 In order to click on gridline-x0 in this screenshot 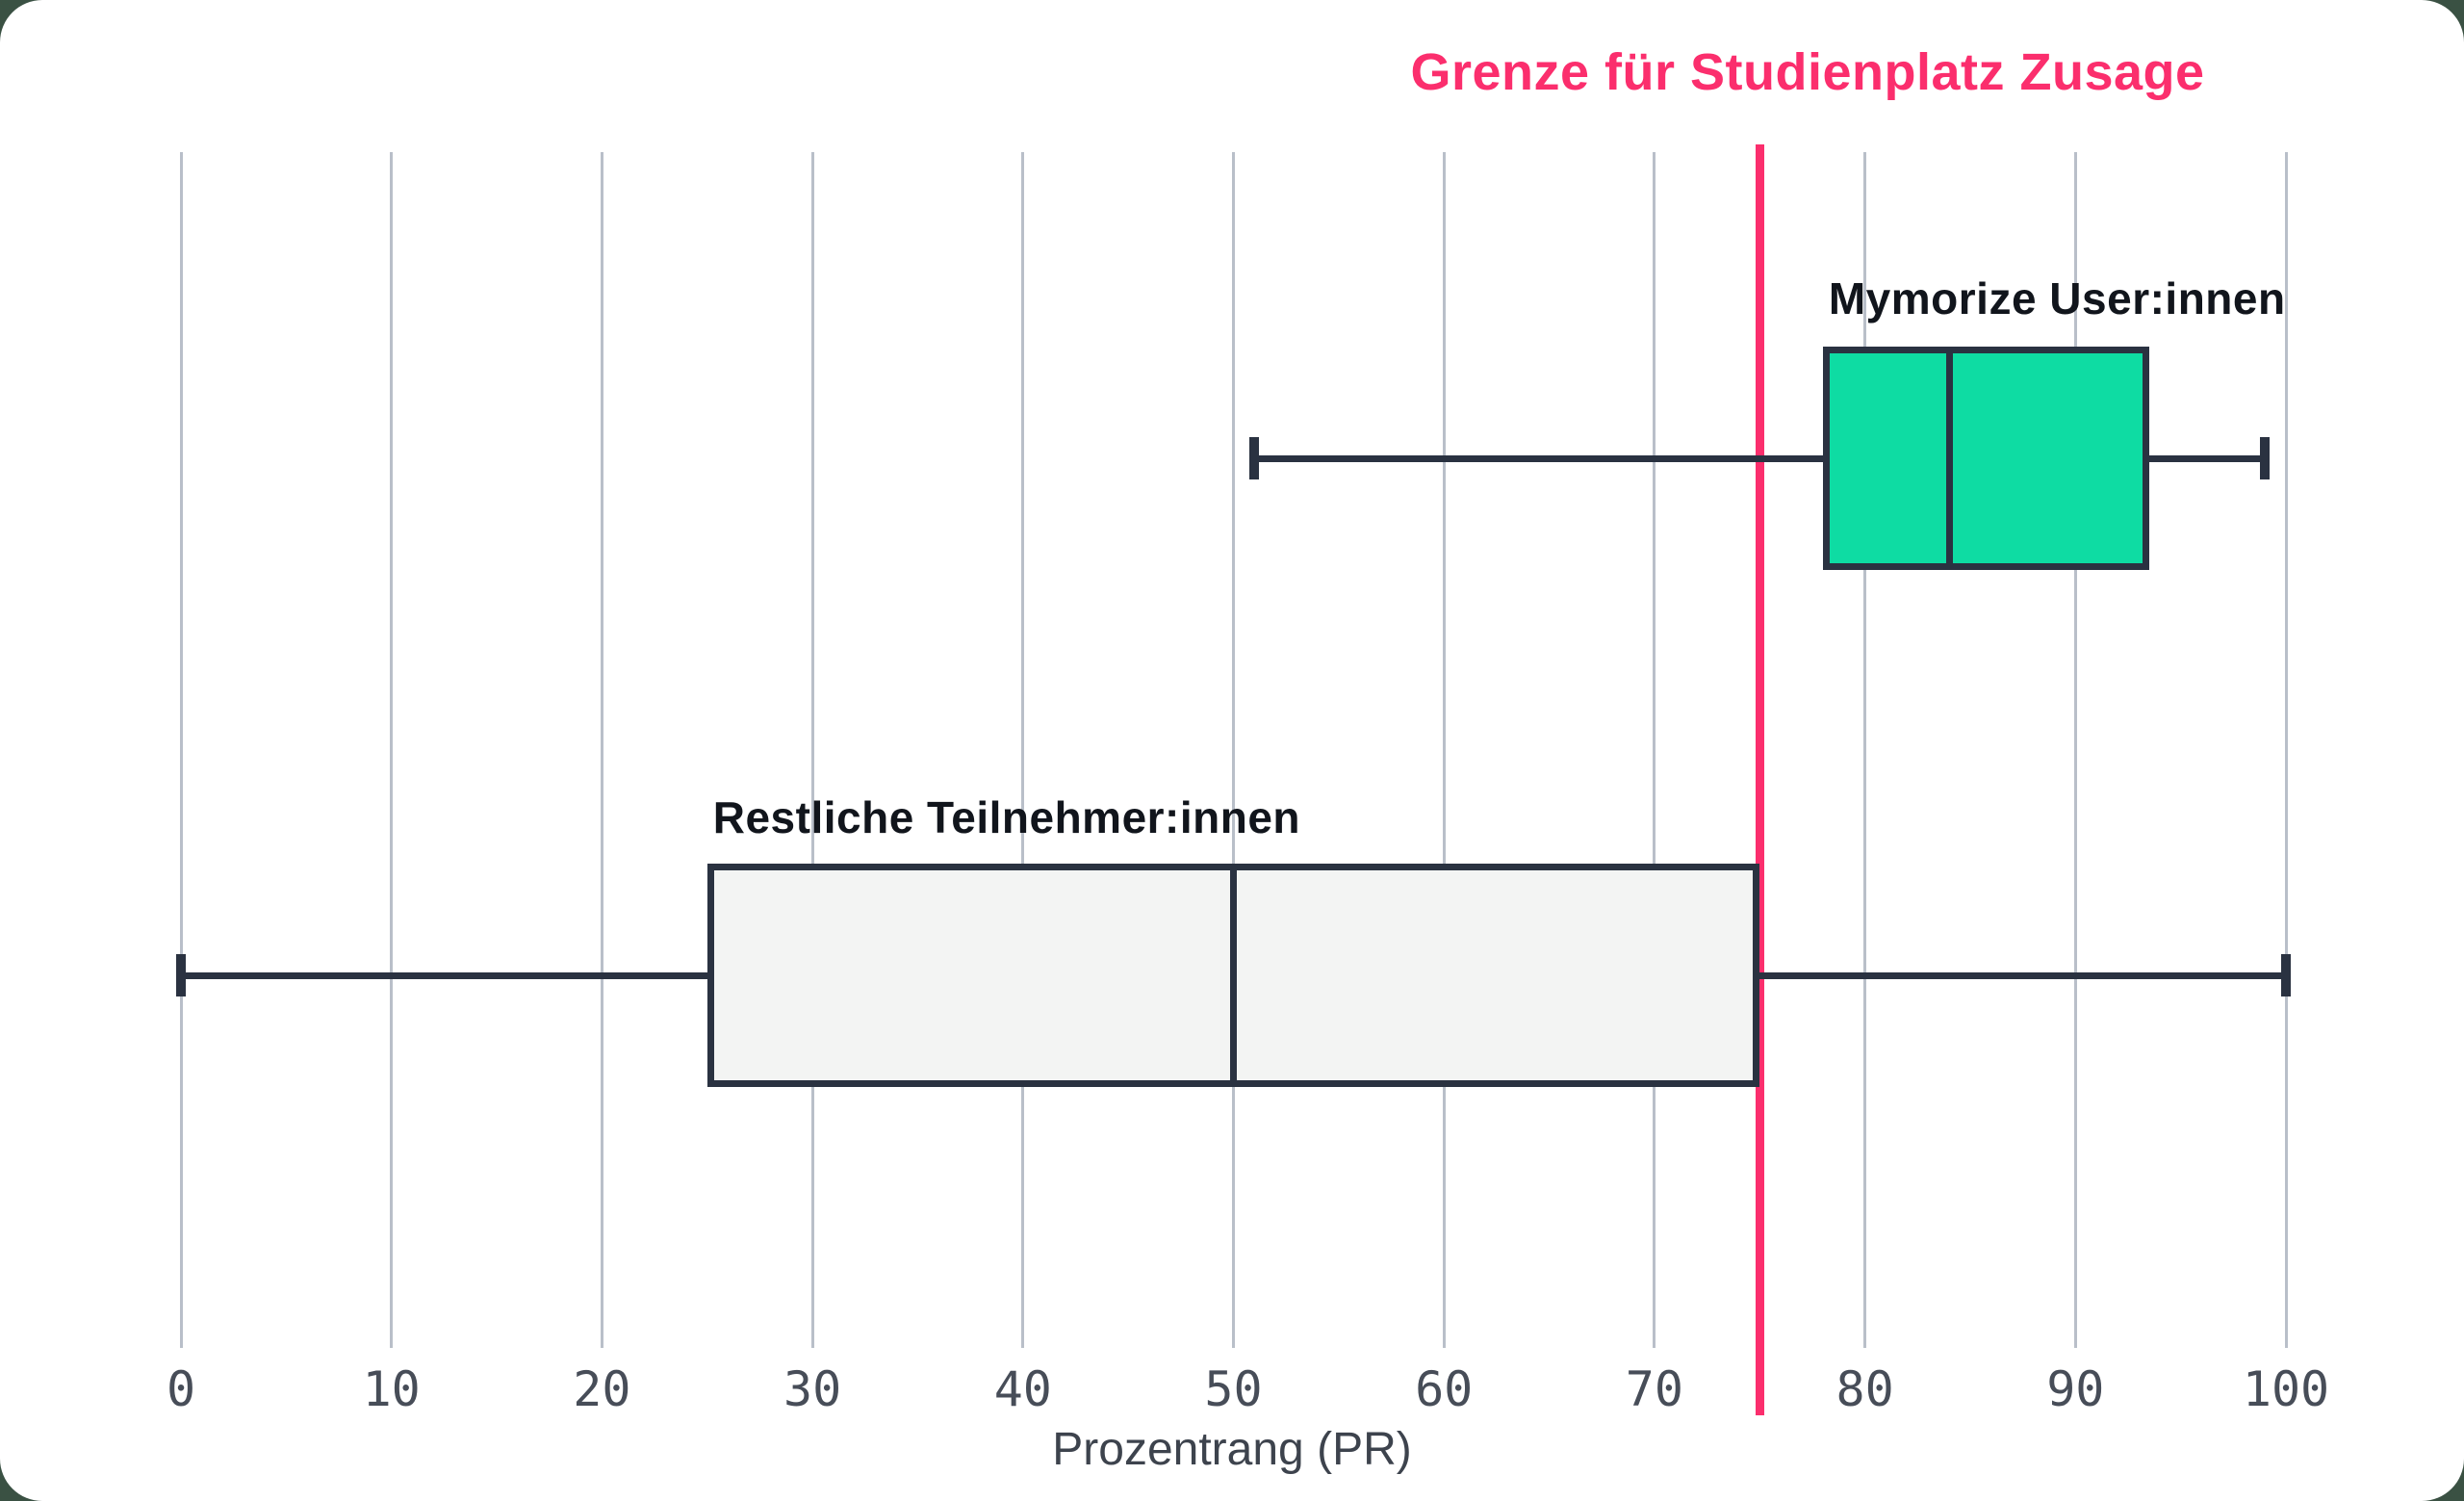, I will do `click(181, 750)`.